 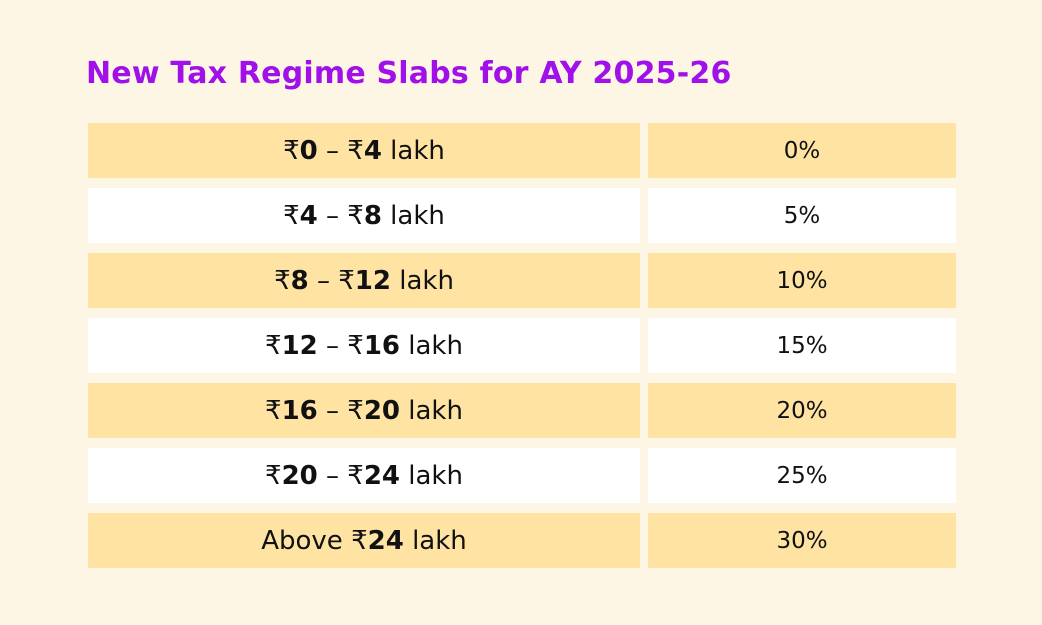 I want to click on slab-from: 12, so click(x=299, y=345).